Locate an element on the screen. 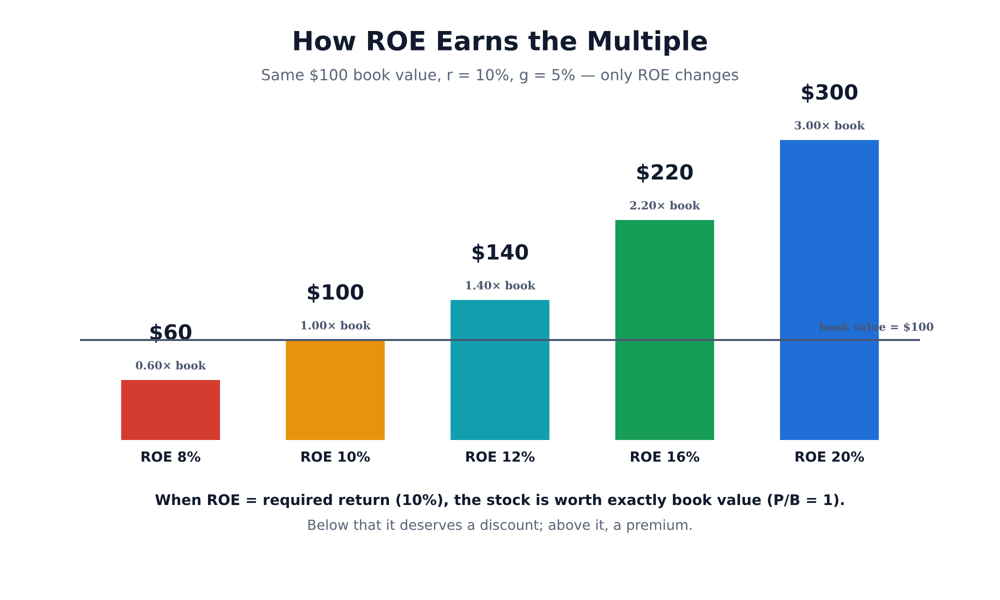 The image size is (1000, 600). data-label: $100 is located at coordinates (336, 293).